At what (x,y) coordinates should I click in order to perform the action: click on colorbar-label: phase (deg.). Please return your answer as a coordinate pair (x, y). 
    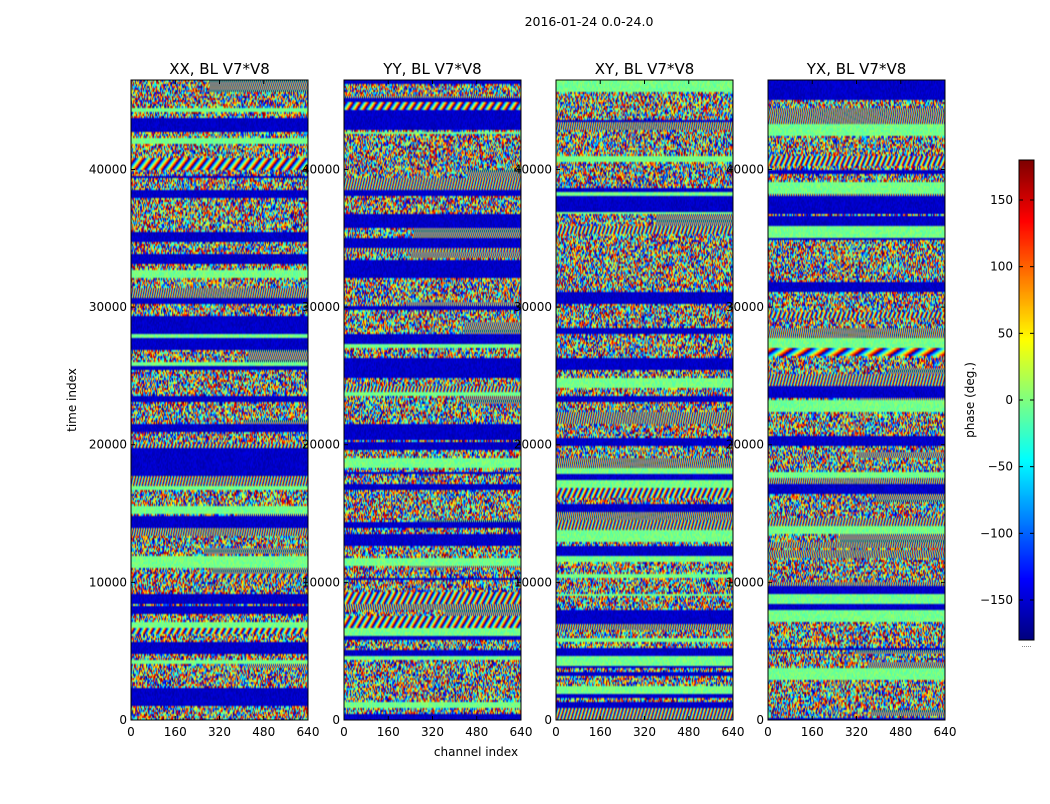
    Looking at the image, I should click on (970, 400).